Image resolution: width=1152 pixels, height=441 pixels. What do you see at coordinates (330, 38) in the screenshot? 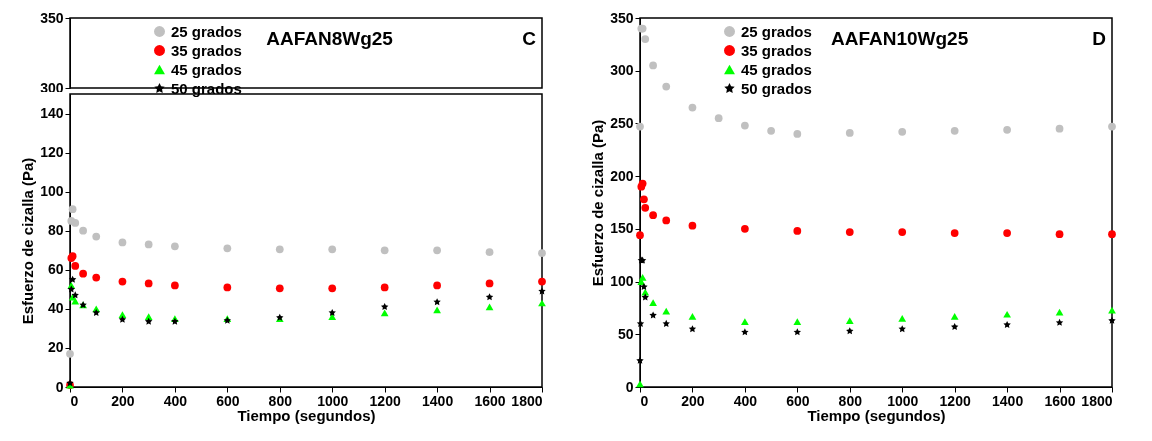
I see `chart-title: AAFAN8Wg25` at bounding box center [330, 38].